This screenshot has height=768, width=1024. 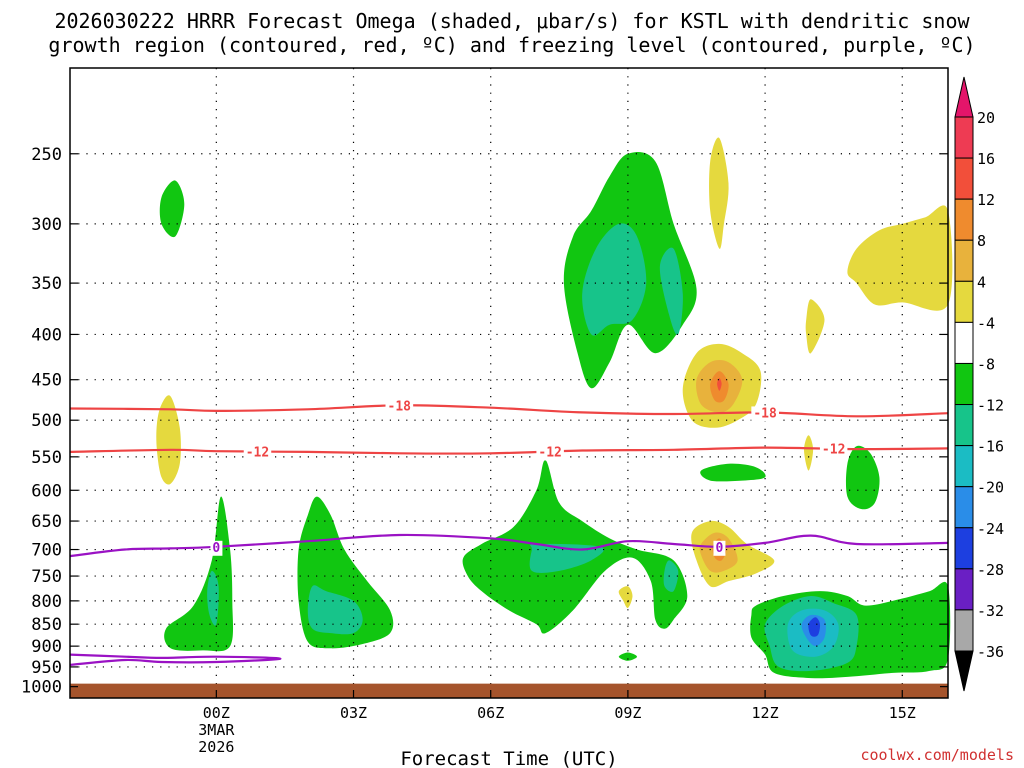 I want to click on y-tick-label-600: 600, so click(x=46, y=491).